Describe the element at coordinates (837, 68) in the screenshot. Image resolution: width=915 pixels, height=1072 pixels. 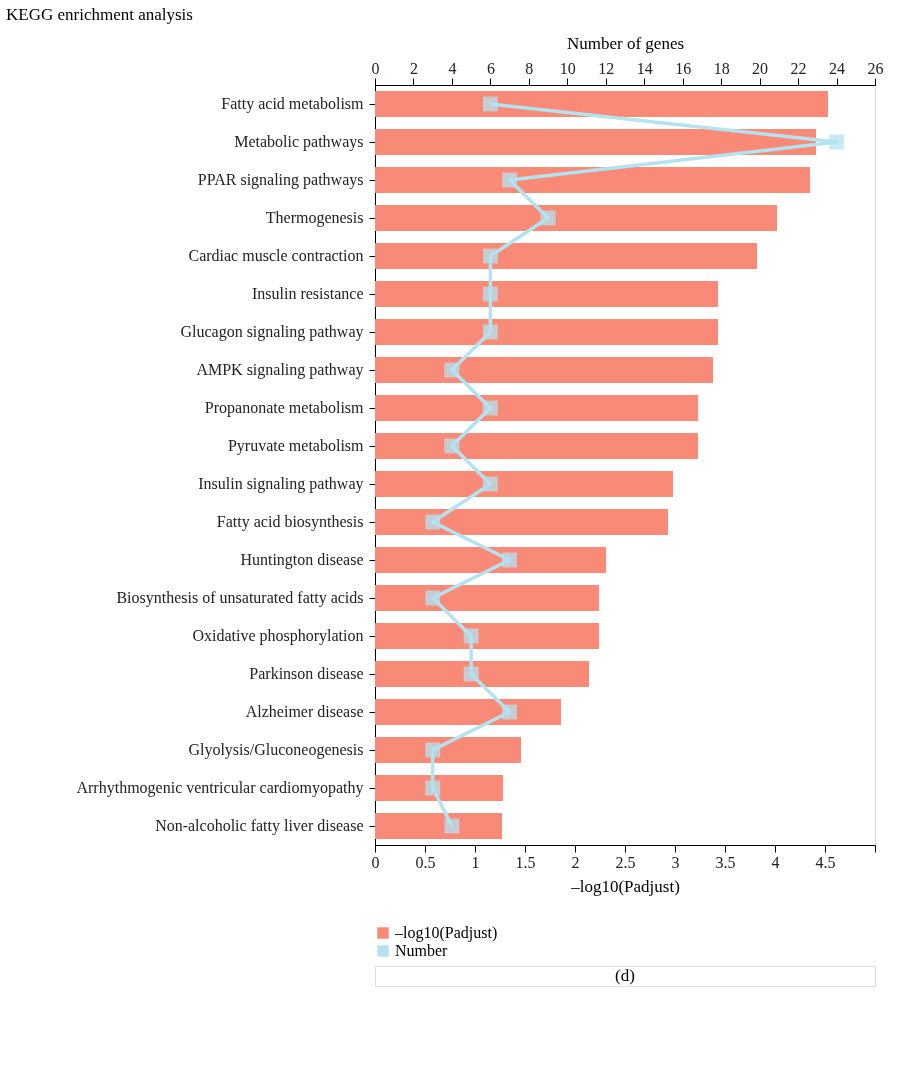
I see `x2-tick-label: 24` at that location.